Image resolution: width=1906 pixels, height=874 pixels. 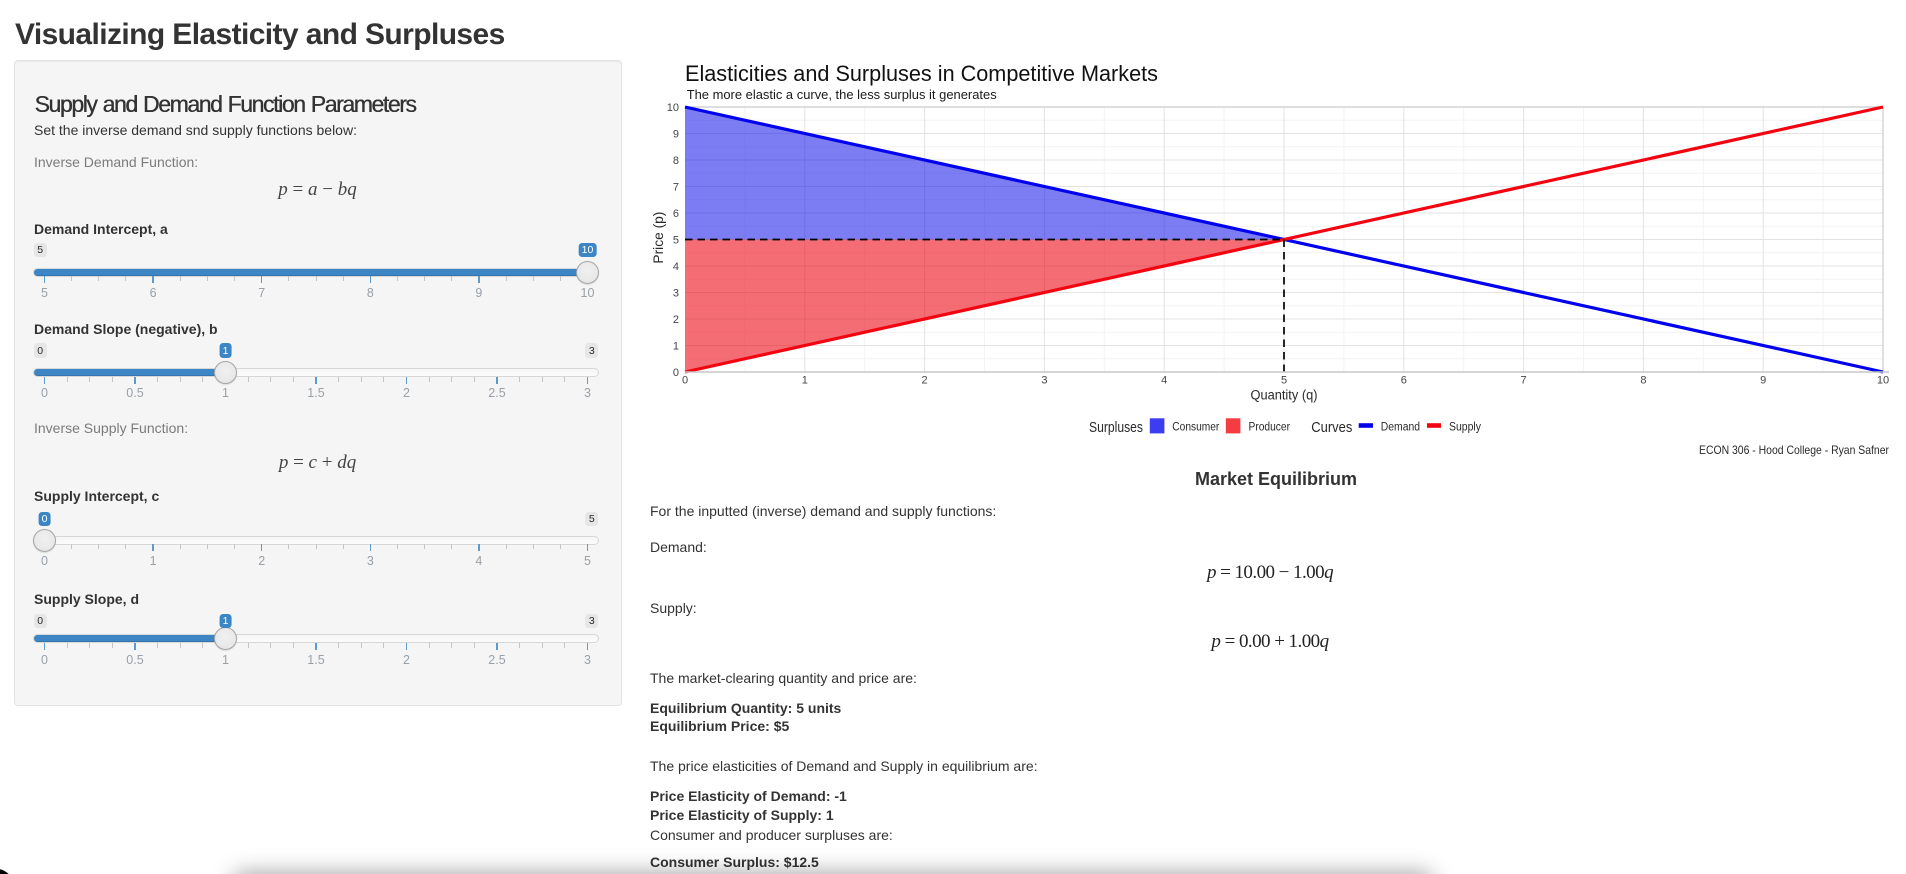 What do you see at coordinates (1284, 395) in the screenshot?
I see `svg-text: Quantity (q)` at bounding box center [1284, 395].